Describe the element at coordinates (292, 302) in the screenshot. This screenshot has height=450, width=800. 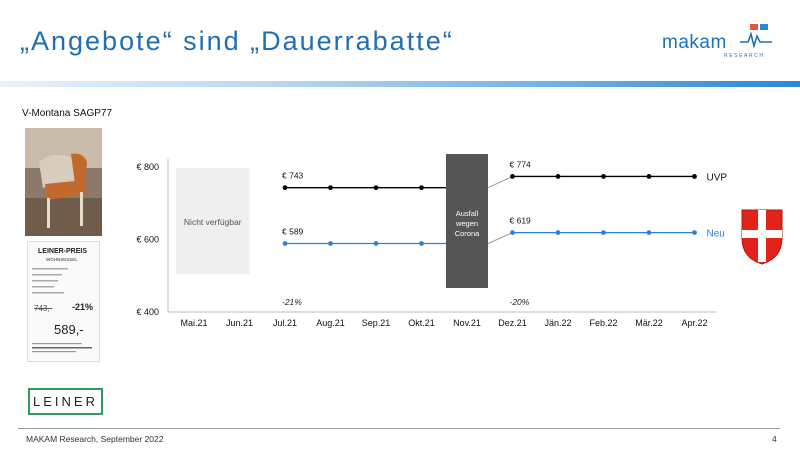
I see `discount-label: -21%` at that location.